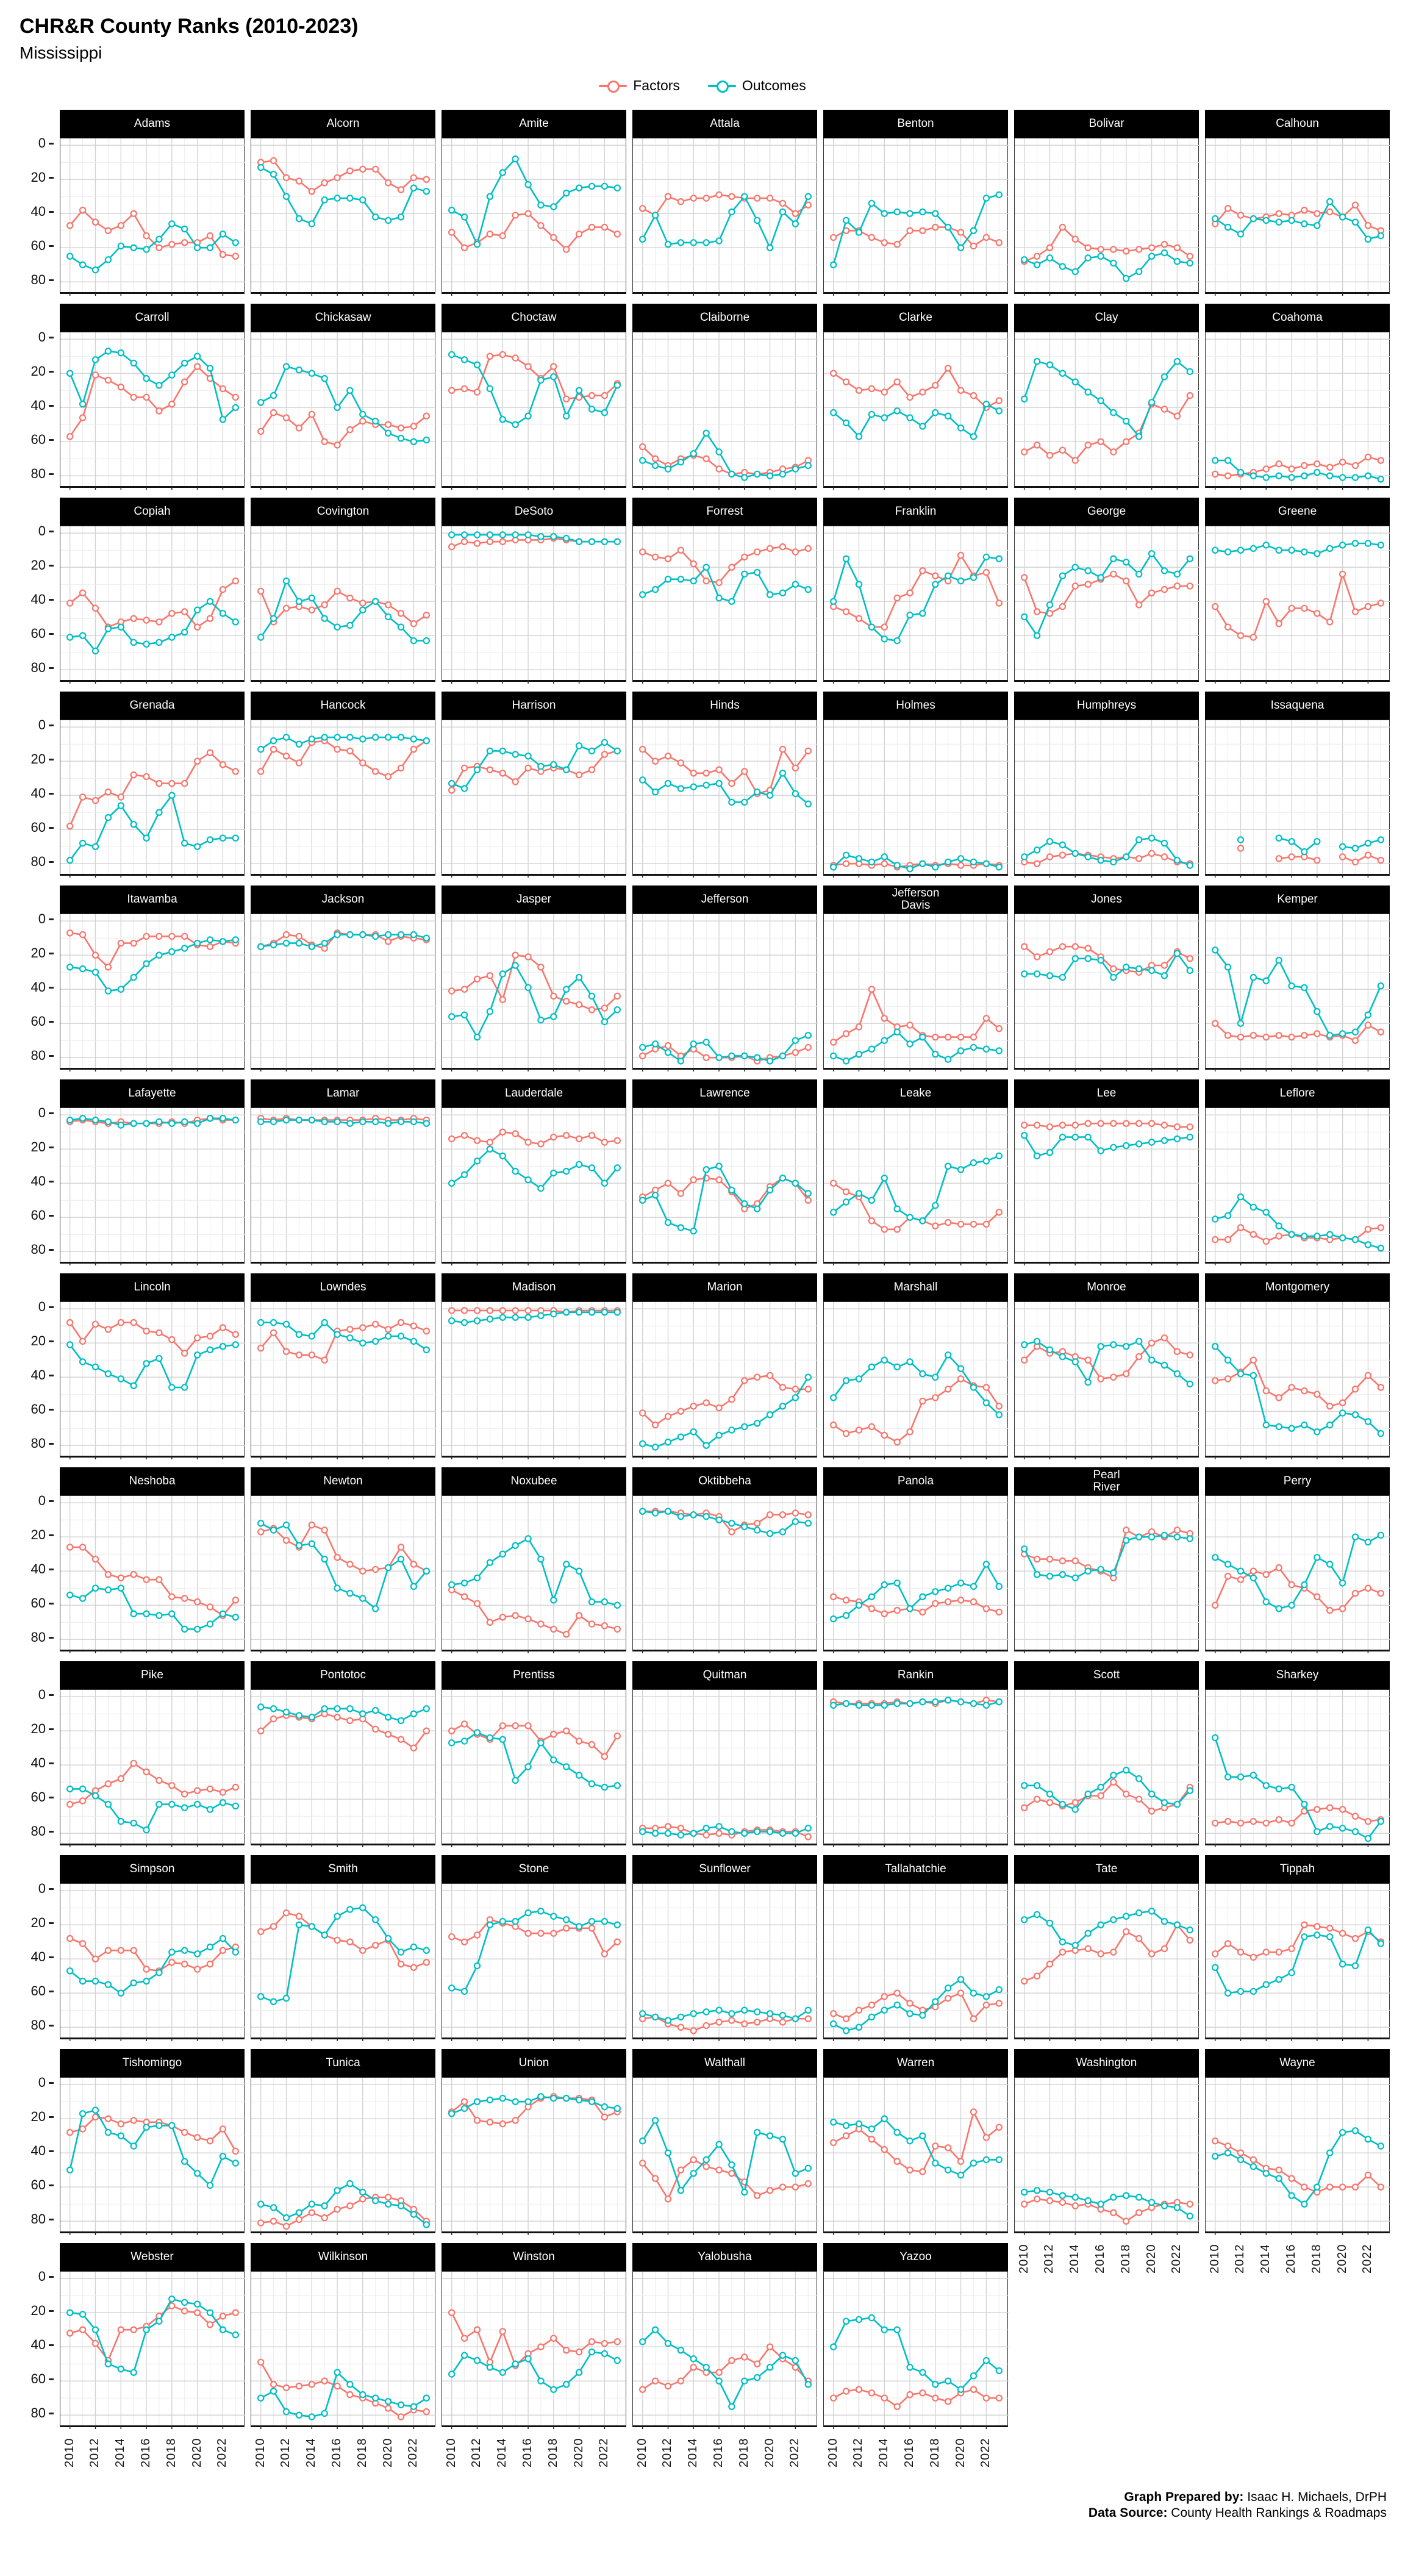 The image size is (1405, 2576). What do you see at coordinates (152, 1809) in the screenshot?
I see `outcomes-series` at bounding box center [152, 1809].